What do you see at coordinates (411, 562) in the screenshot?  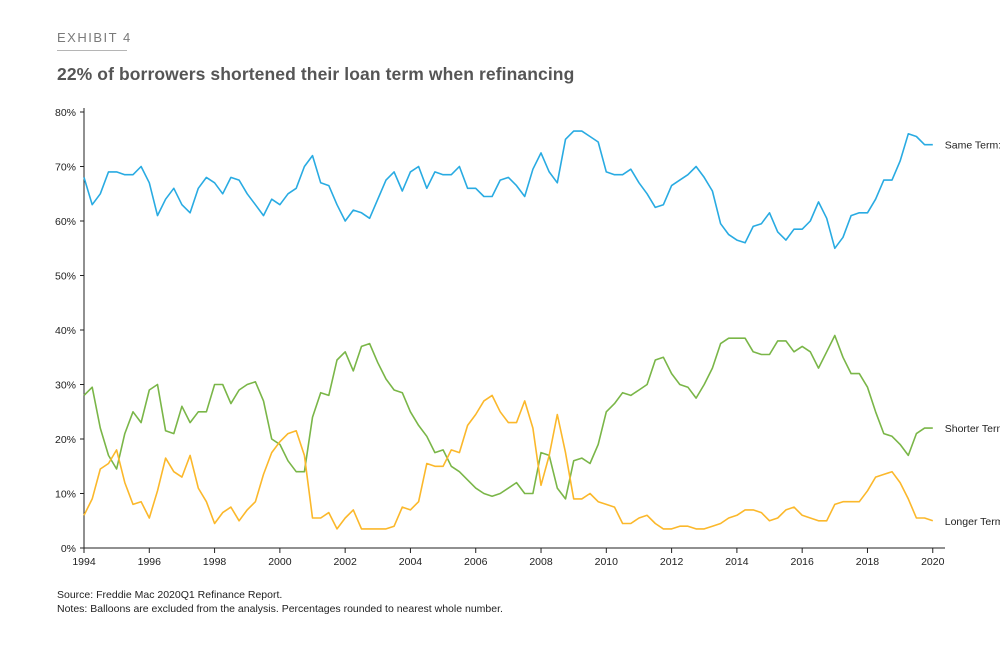 I see `x-tick-label: 2004` at bounding box center [411, 562].